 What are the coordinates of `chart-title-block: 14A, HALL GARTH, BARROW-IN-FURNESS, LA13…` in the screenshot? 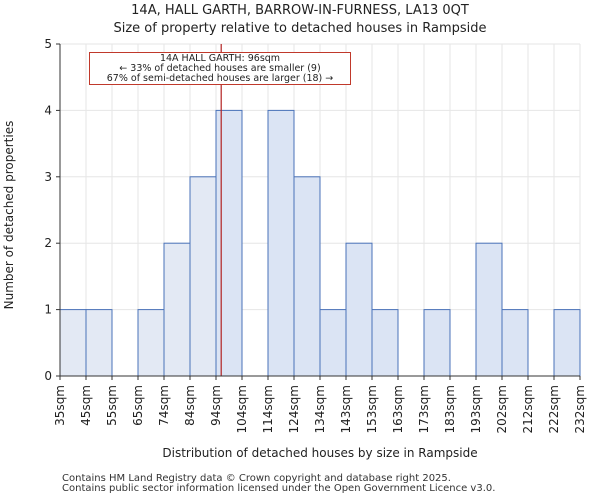 It's located at (300, 20).